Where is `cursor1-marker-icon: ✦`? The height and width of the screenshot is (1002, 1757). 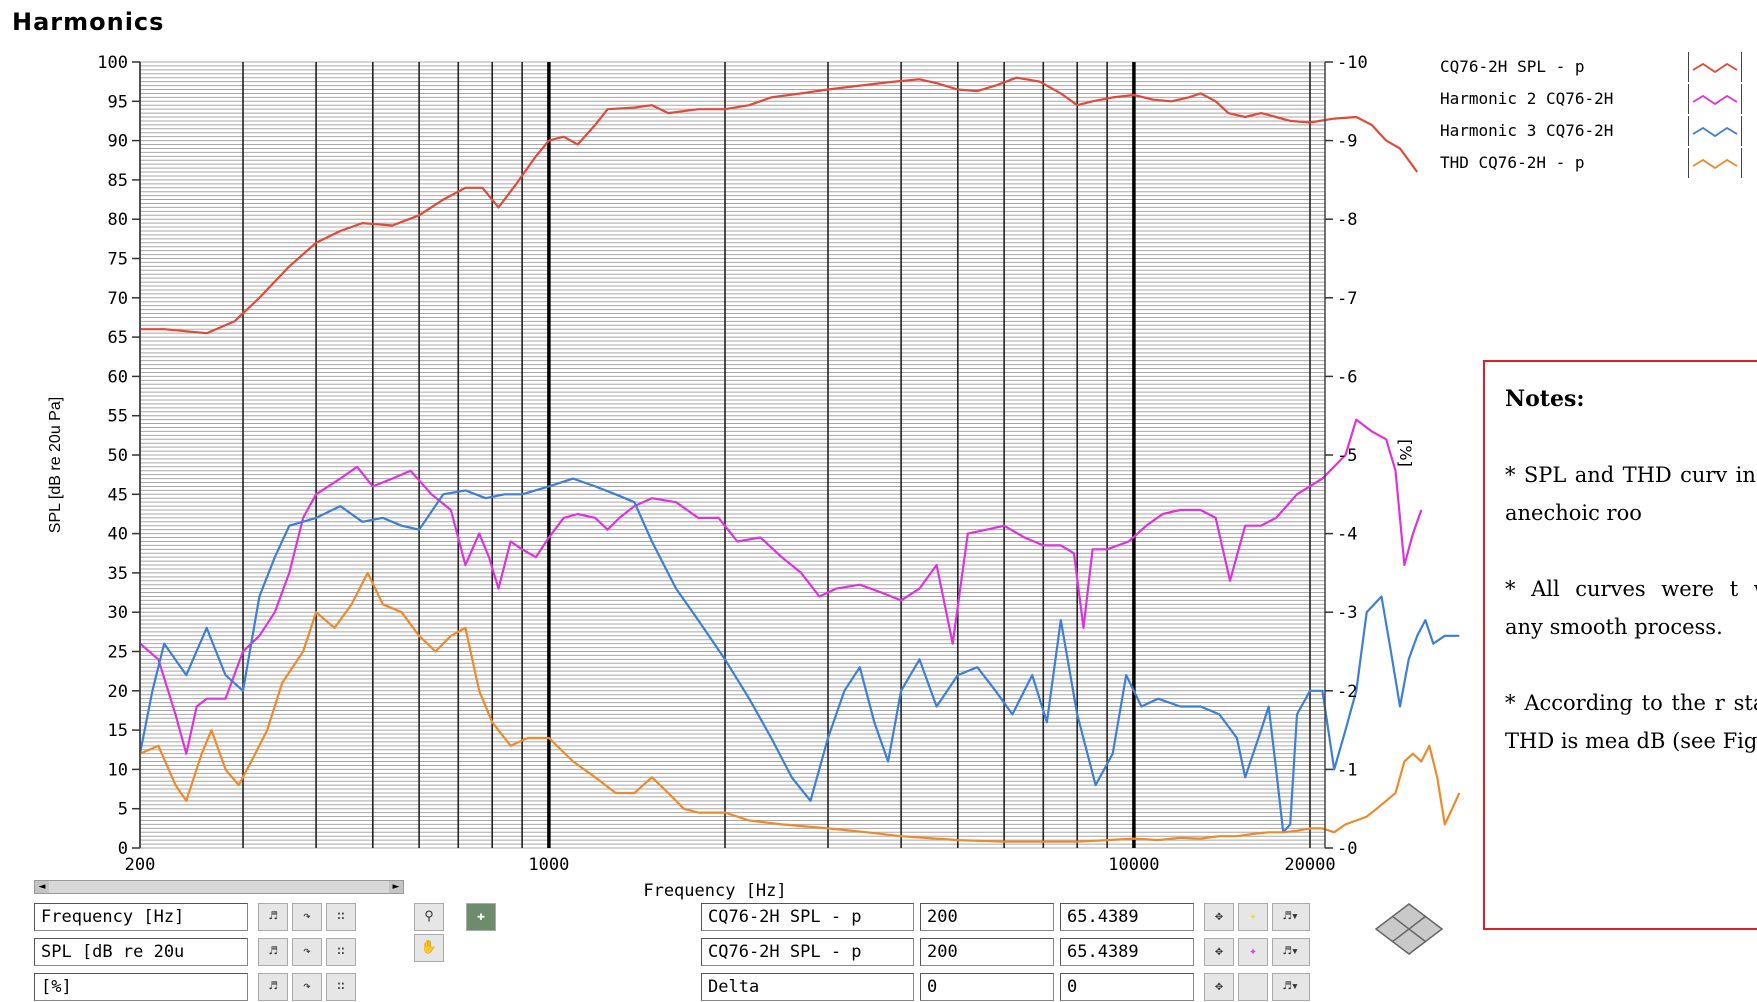
cursor1-marker-icon: ✦ is located at coordinates (1253, 917).